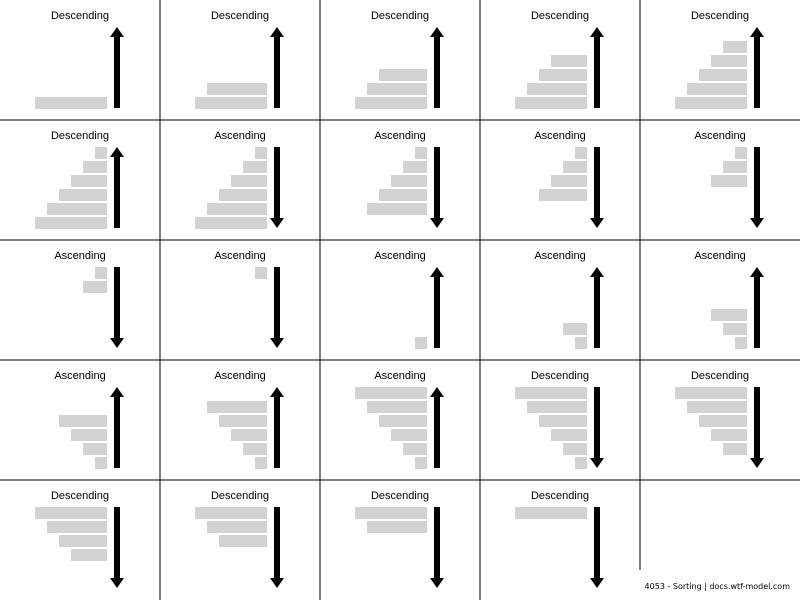  Describe the element at coordinates (717, 586) in the screenshot. I see `footer-caption: 4053 - Sorting | docs.wtf-model.com` at that location.